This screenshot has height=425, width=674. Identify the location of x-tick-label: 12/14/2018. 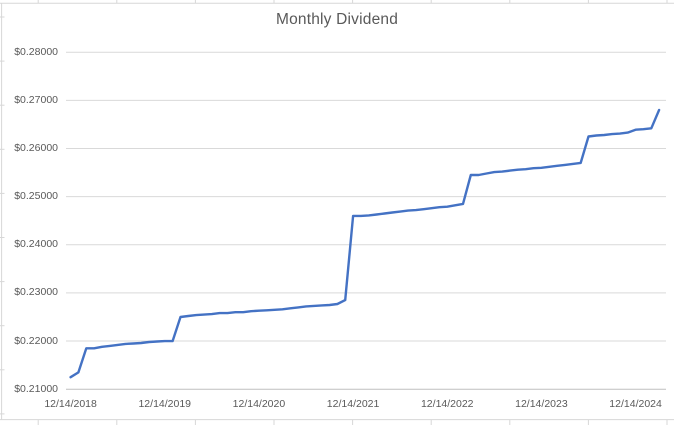
(70, 404).